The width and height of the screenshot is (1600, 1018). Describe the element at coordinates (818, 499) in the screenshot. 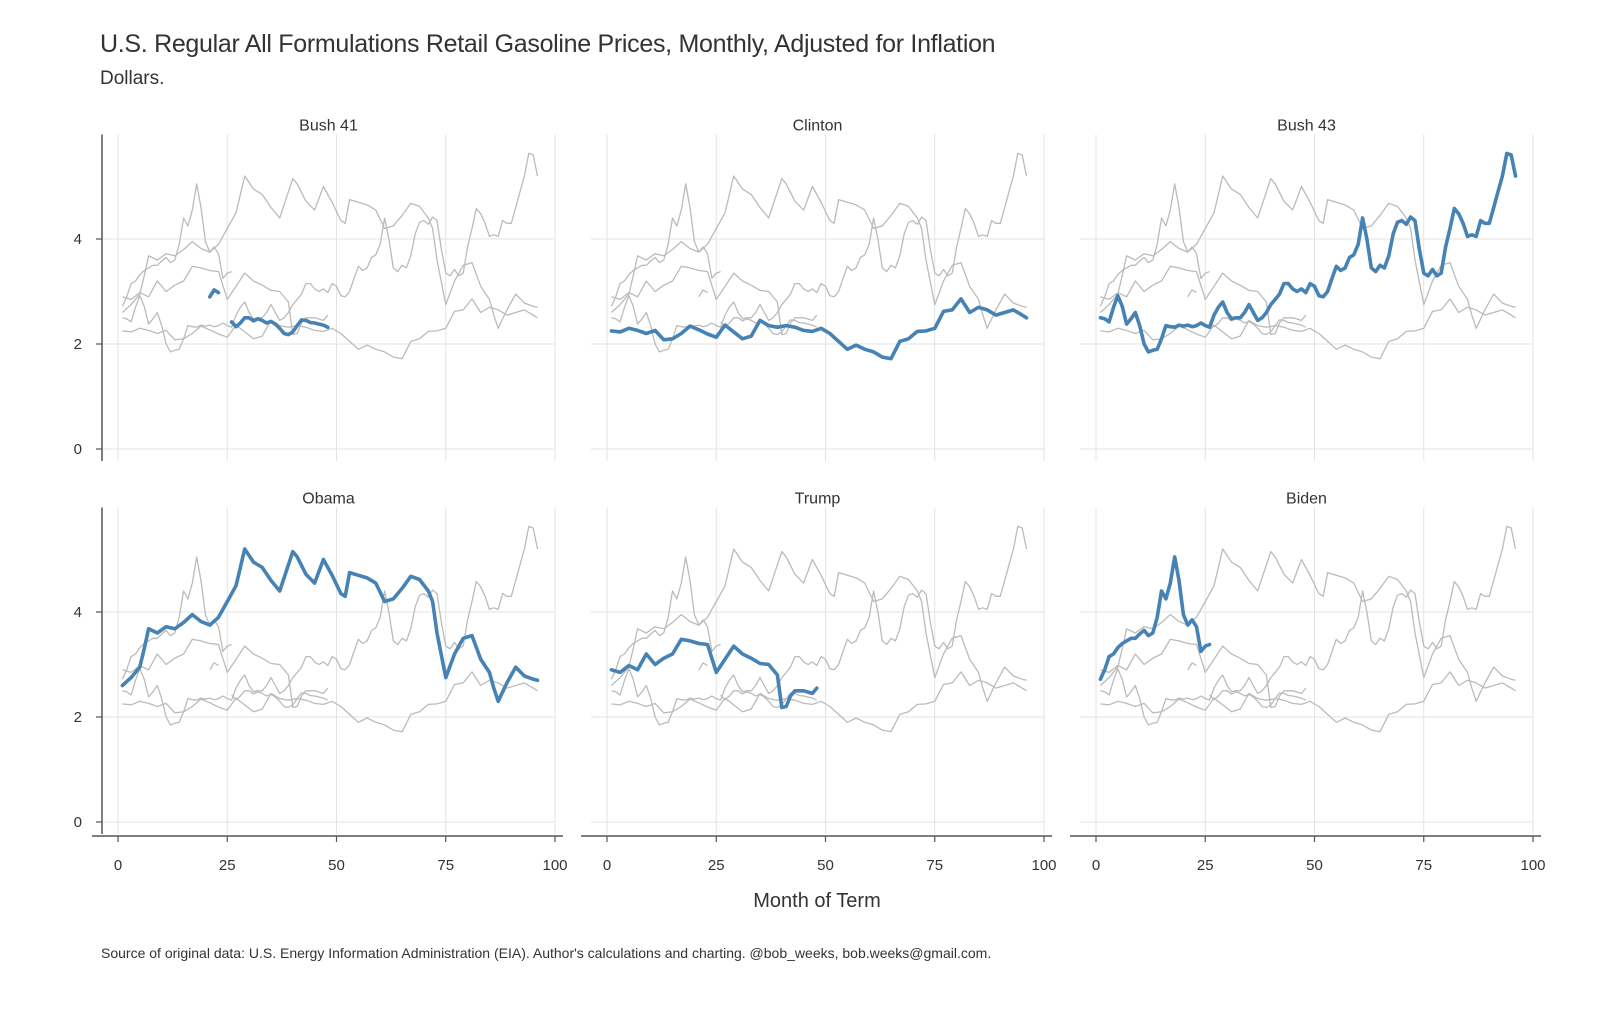

I see `facet-title: Trump` at that location.